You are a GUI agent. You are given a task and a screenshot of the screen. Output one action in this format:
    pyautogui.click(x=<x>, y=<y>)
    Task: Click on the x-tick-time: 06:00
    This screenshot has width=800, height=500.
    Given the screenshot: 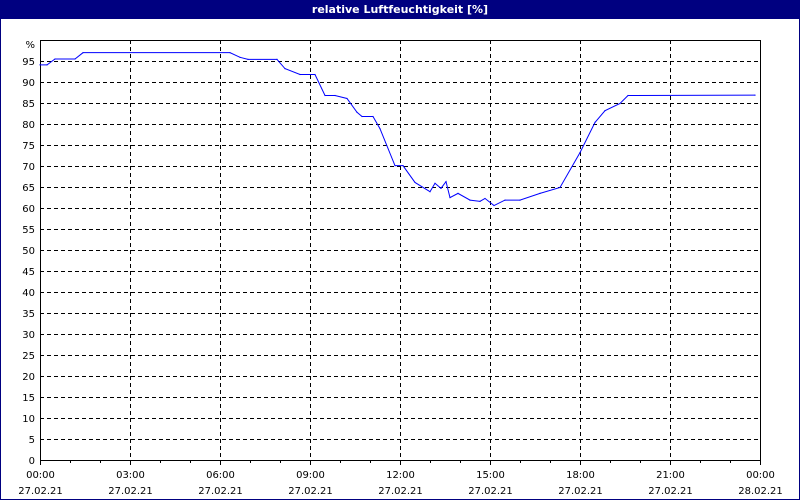 What is the action you would take?
    pyautogui.click(x=220, y=475)
    